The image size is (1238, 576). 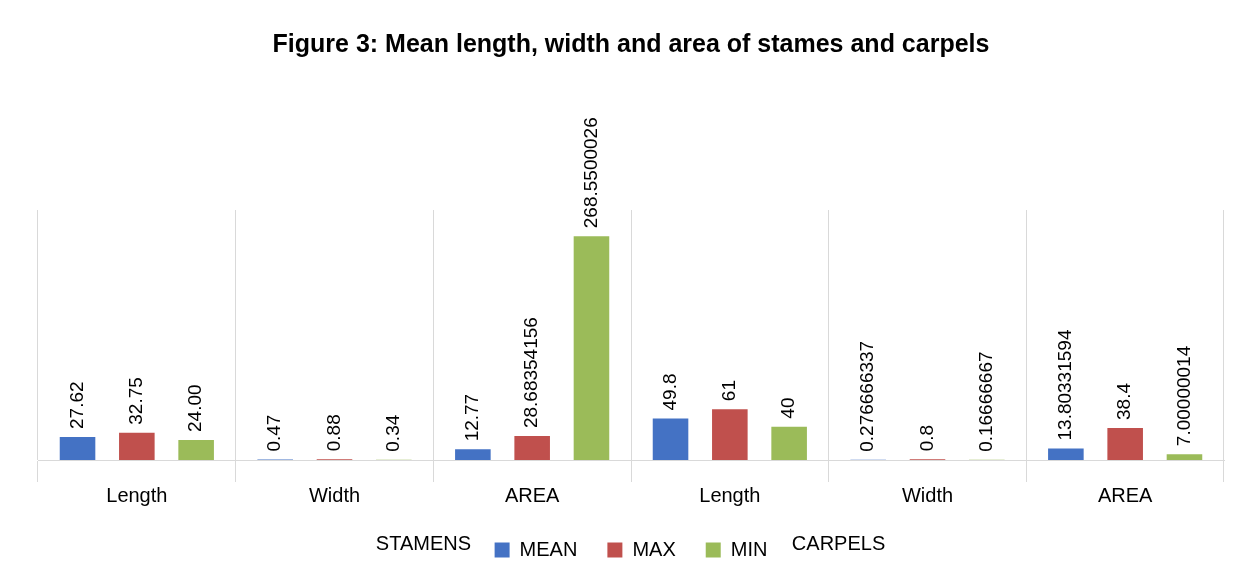 What do you see at coordinates (926, 438) in the screenshot?
I see `data-label: 0.8` at bounding box center [926, 438].